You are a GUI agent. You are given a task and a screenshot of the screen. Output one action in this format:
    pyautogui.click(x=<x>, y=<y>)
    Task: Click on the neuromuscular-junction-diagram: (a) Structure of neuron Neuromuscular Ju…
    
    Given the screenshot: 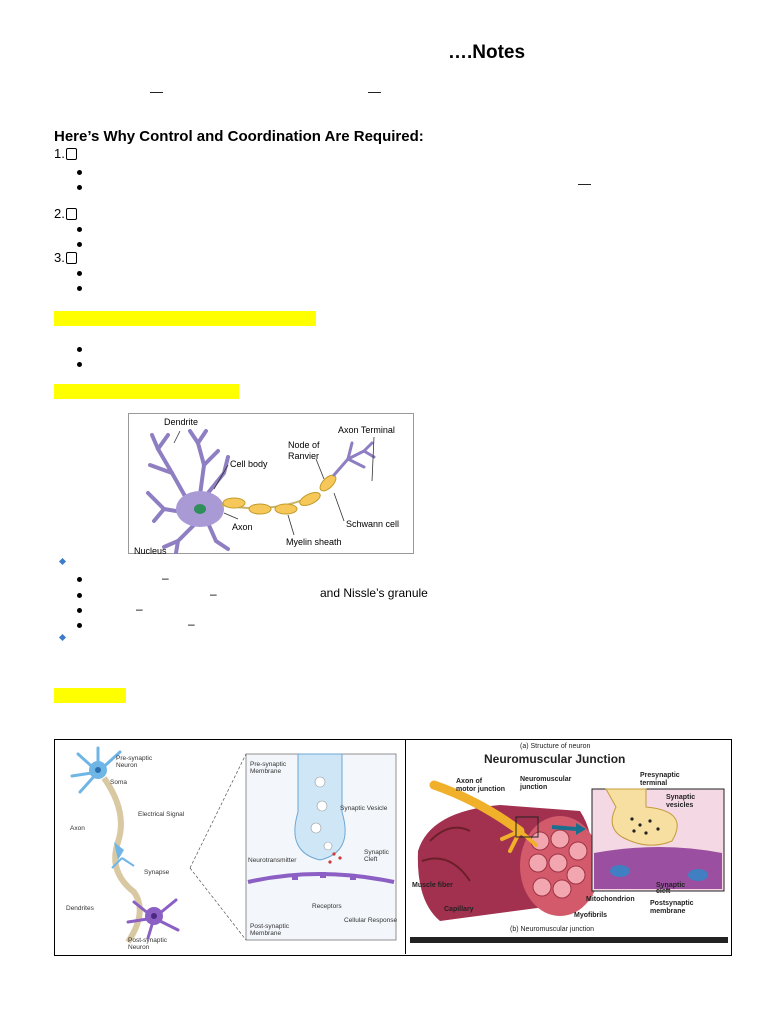 What is the action you would take?
    pyautogui.click(x=569, y=842)
    